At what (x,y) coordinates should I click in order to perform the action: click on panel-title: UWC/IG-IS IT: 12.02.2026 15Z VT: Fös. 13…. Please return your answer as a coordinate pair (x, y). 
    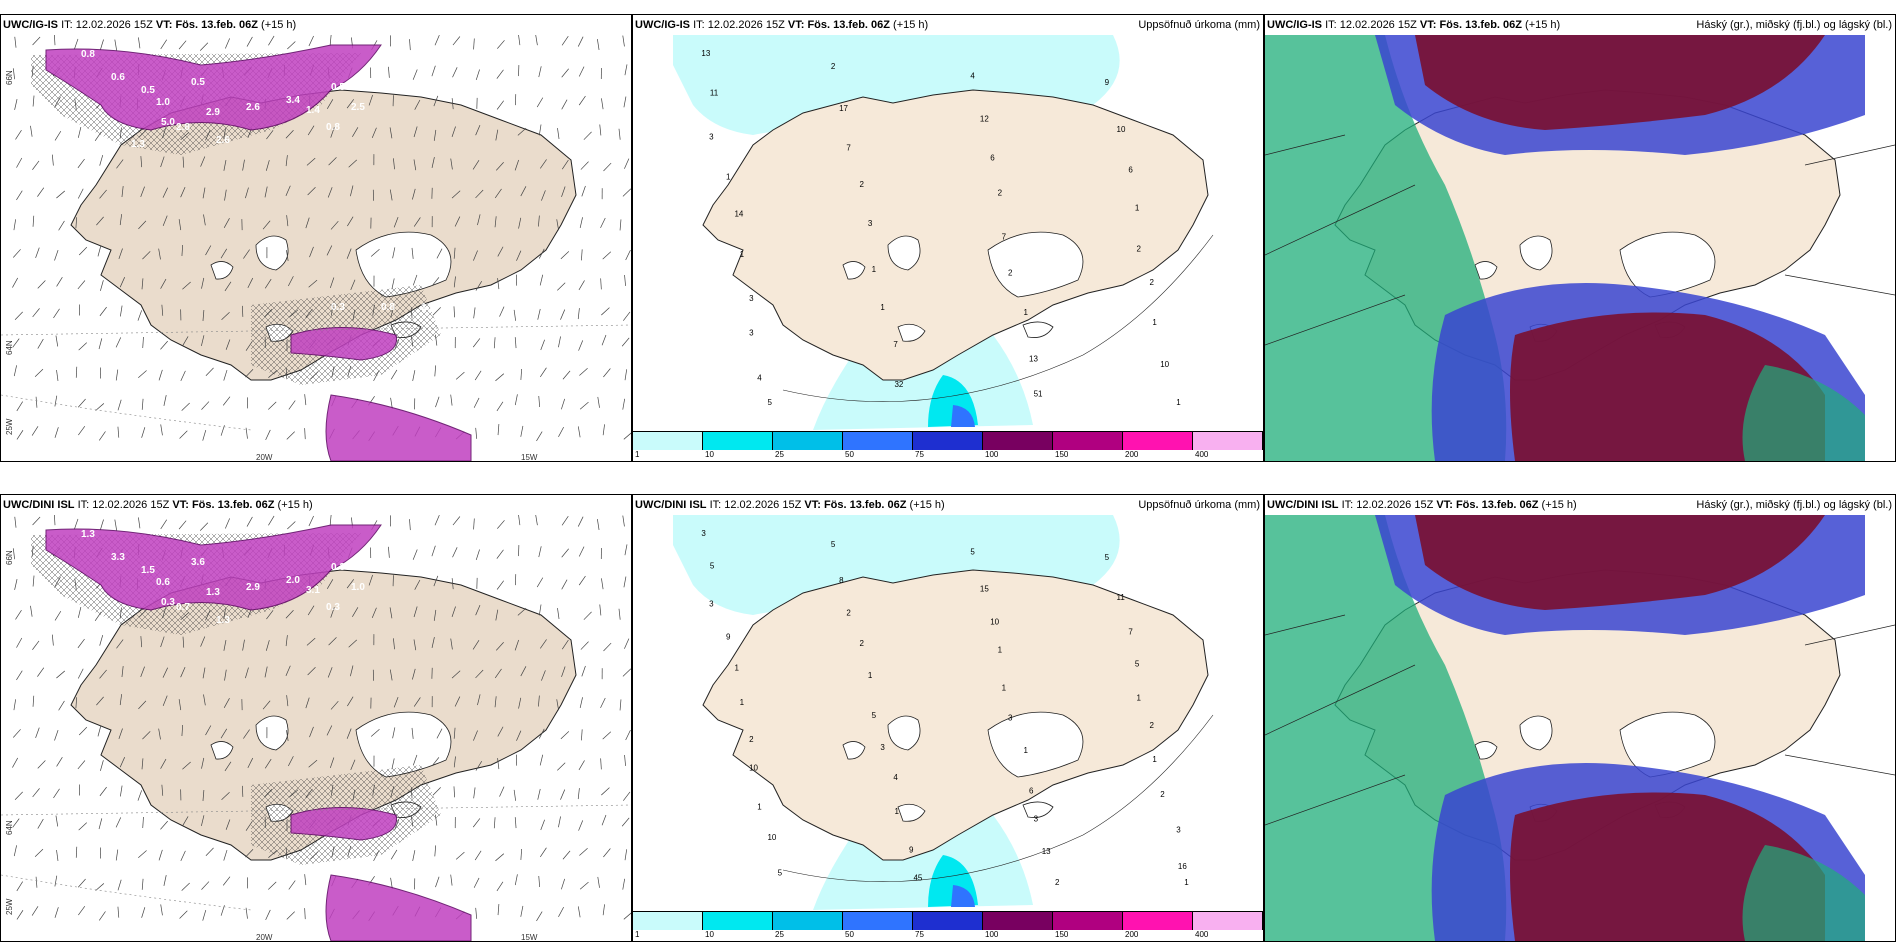
    Looking at the image, I should click on (1413, 25).